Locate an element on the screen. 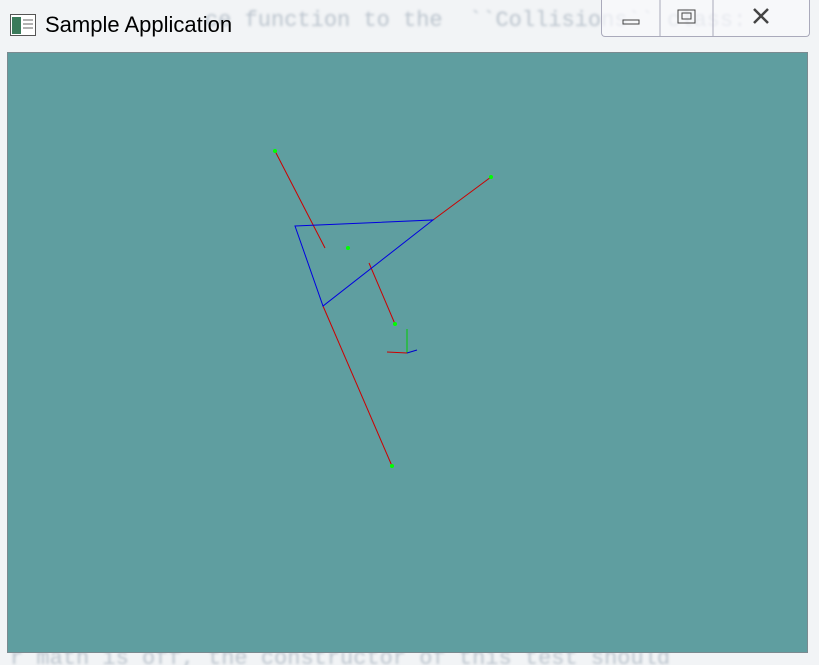 The width and height of the screenshot is (819, 665). app-icon is located at coordinates (23, 25).